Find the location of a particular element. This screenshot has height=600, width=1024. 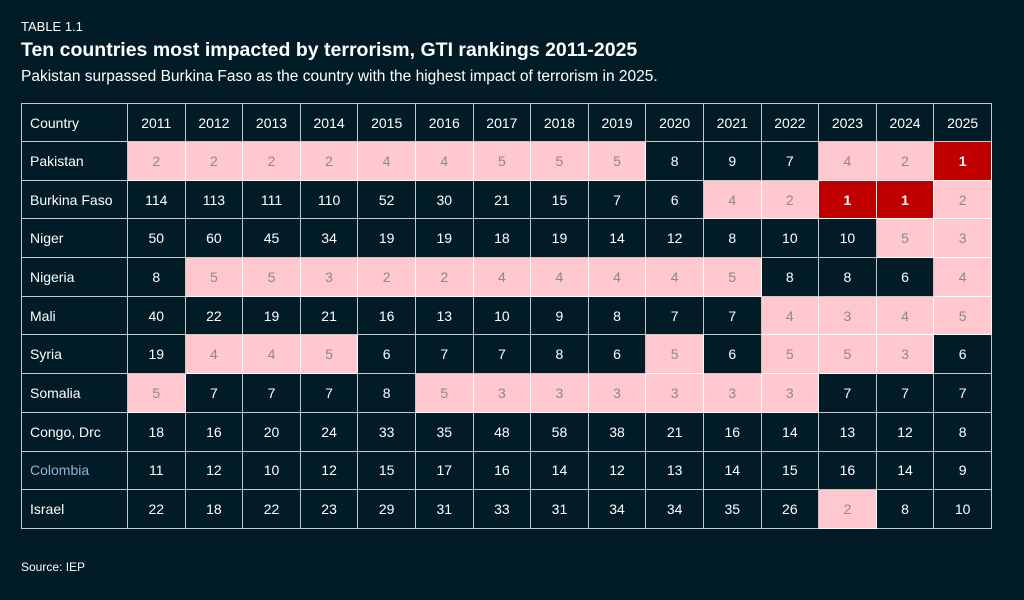

table-row: Somalia 5 7 7 7 8 5 3 3 3 3 3 3 7 7 7 is located at coordinates (506, 393).